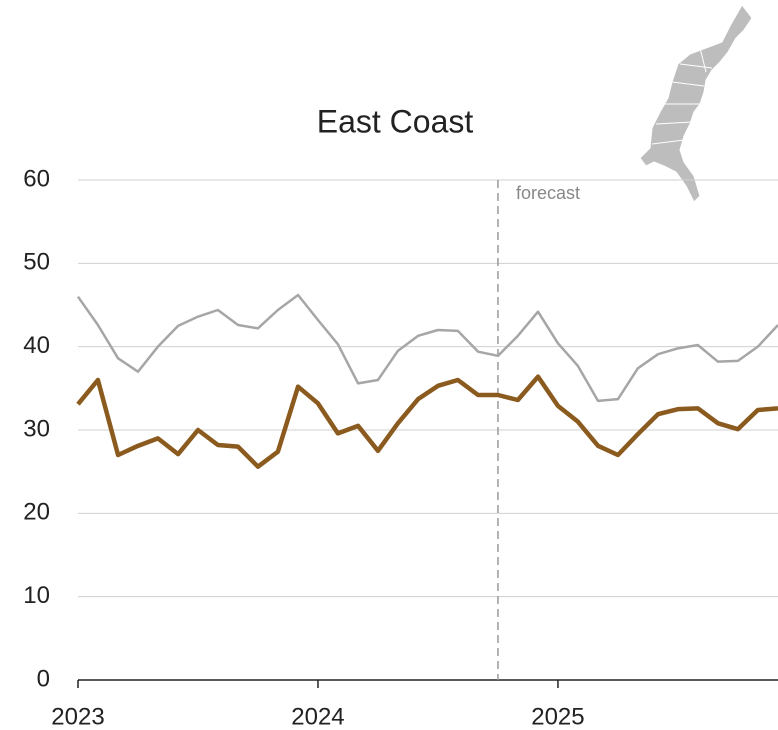 The height and width of the screenshot is (730, 778). Describe the element at coordinates (36, 262) in the screenshot. I see `y-tick-label: 50` at that location.